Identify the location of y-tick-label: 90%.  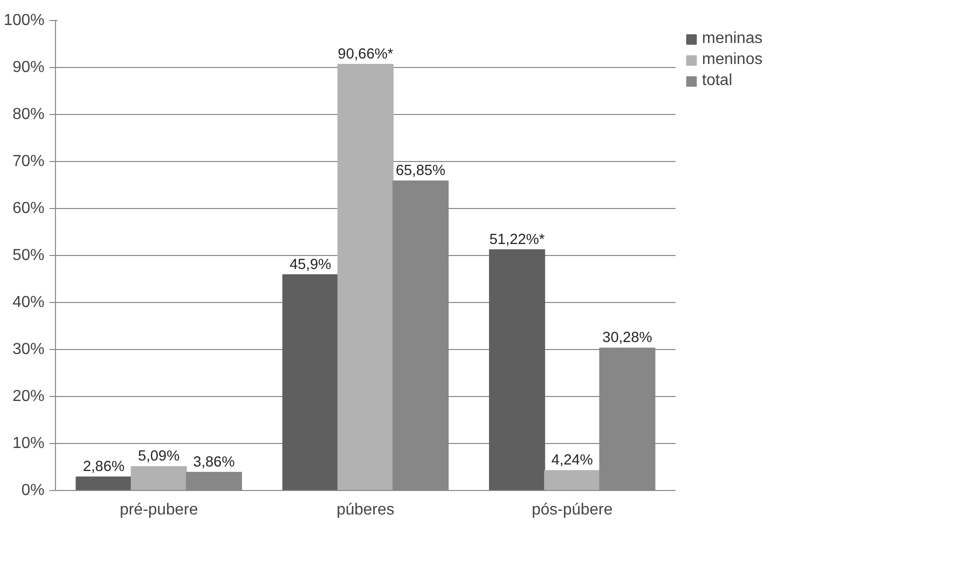
(28, 67).